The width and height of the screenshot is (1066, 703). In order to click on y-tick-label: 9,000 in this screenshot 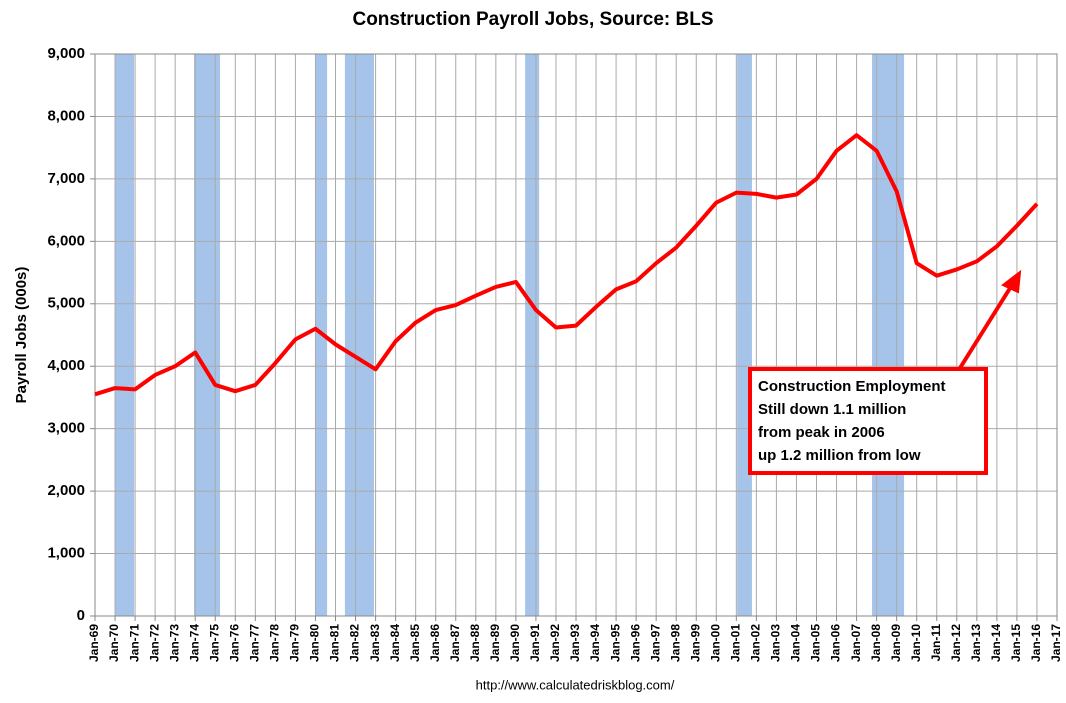, I will do `click(66, 53)`.